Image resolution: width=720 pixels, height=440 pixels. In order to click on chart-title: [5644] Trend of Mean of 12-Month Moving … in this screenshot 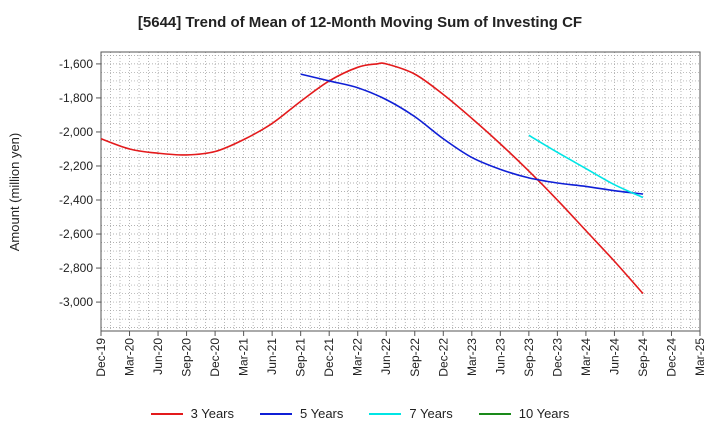, I will do `click(360, 22)`.